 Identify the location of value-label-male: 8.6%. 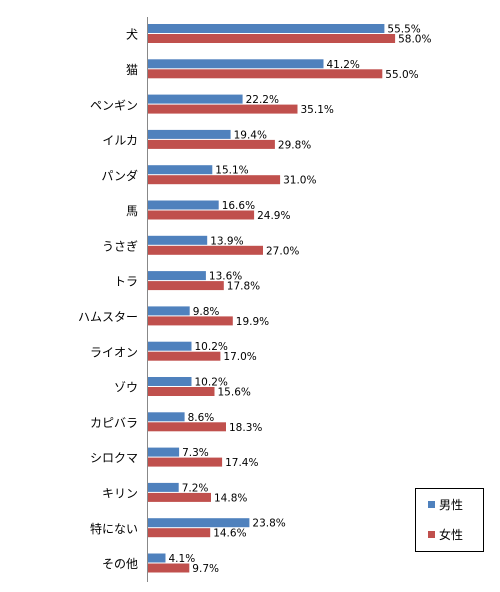
(201, 418).